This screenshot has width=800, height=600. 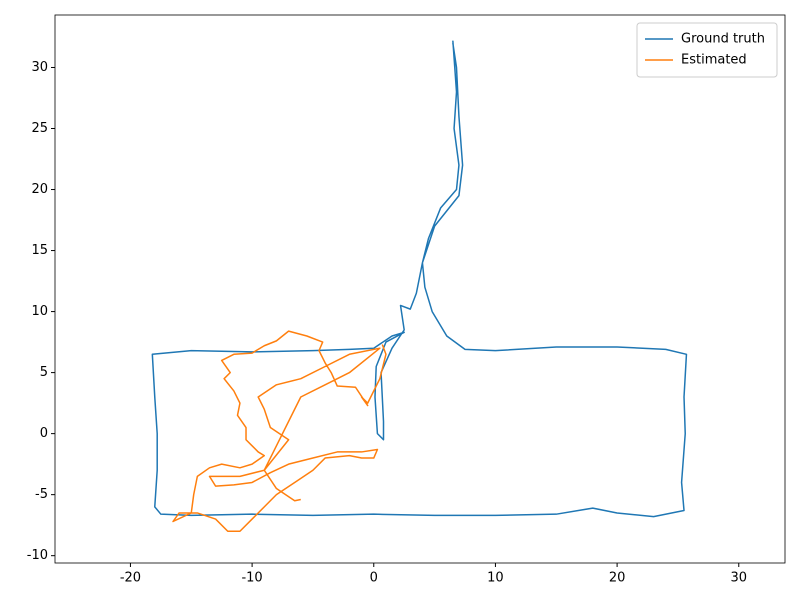 What do you see at coordinates (617, 578) in the screenshot?
I see `x-tick-label: 20` at bounding box center [617, 578].